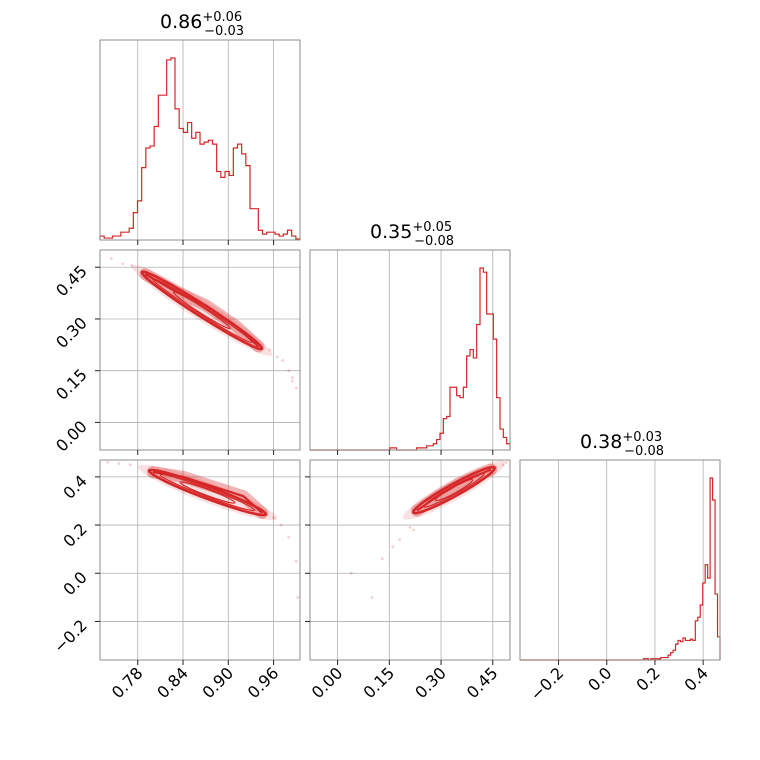 The image size is (760, 760). Describe the element at coordinates (546, 683) in the screenshot. I see `x-tick-label: −0.2` at that location.